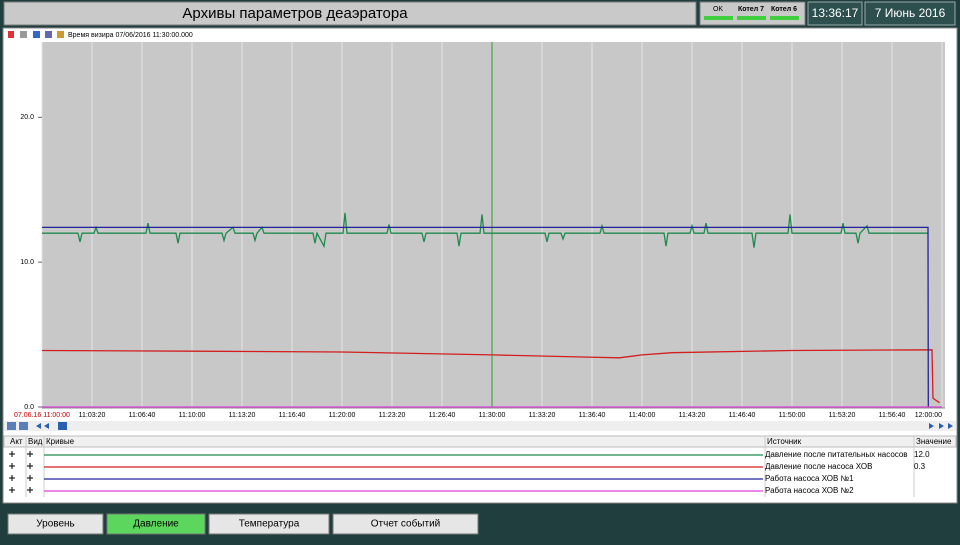  I want to click on x-tick-label: 11:10:00, so click(192, 415).